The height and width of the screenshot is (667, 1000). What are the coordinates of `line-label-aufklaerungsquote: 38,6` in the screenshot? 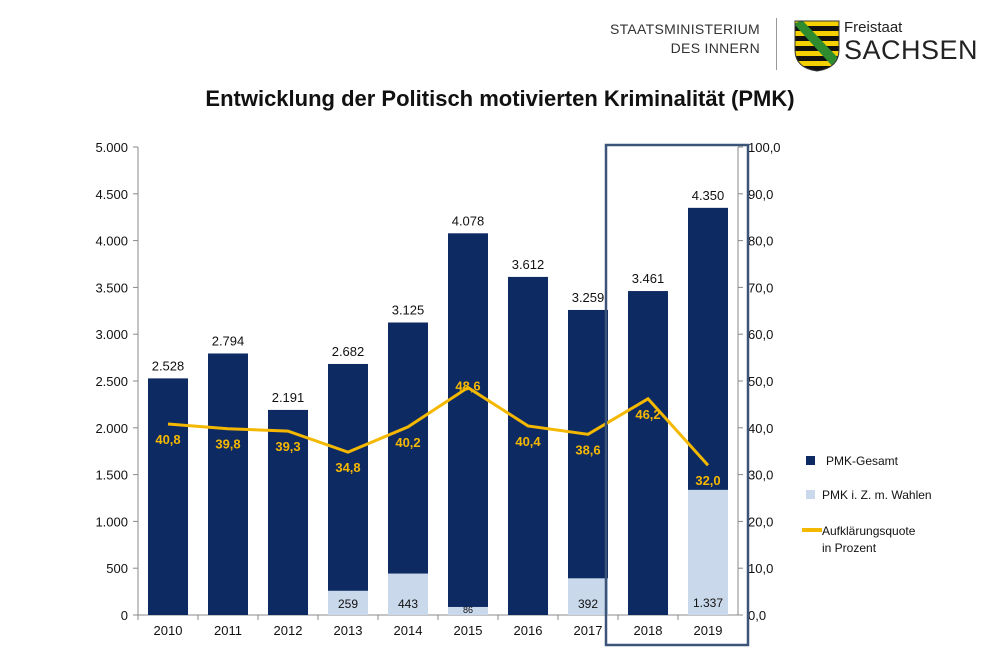 It's located at (587, 449).